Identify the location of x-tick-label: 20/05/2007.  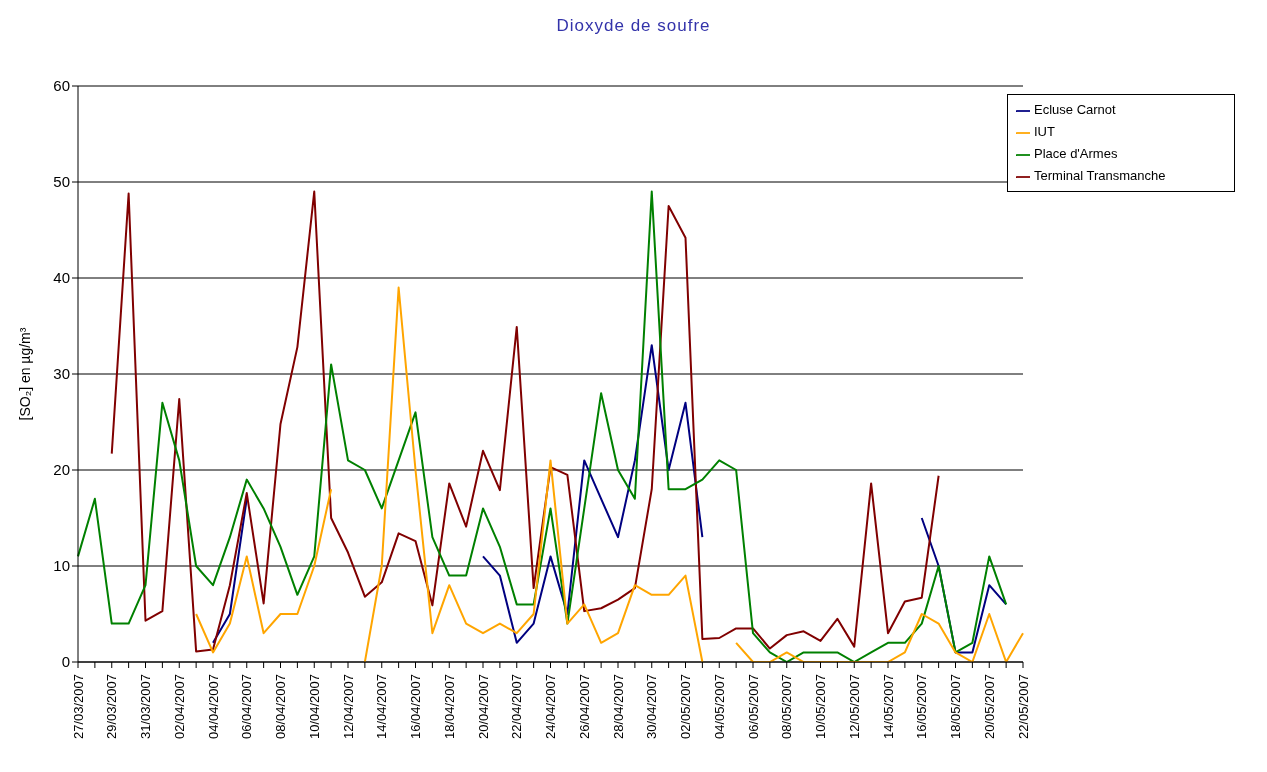
(989, 707).